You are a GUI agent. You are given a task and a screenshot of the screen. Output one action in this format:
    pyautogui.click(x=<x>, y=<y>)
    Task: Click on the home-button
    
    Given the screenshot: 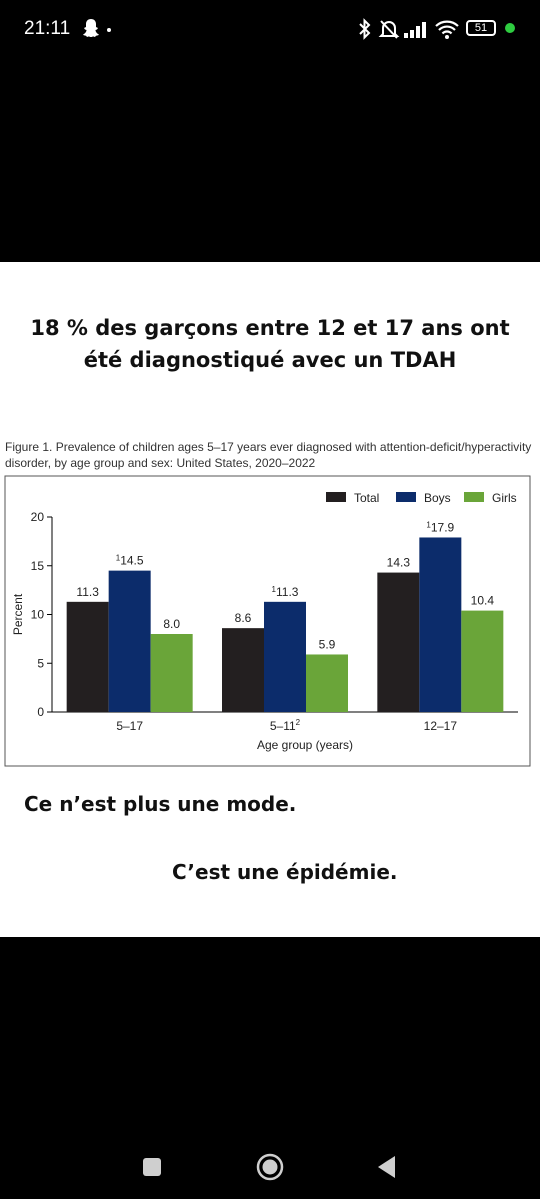 What is the action you would take?
    pyautogui.click(x=270, y=1167)
    